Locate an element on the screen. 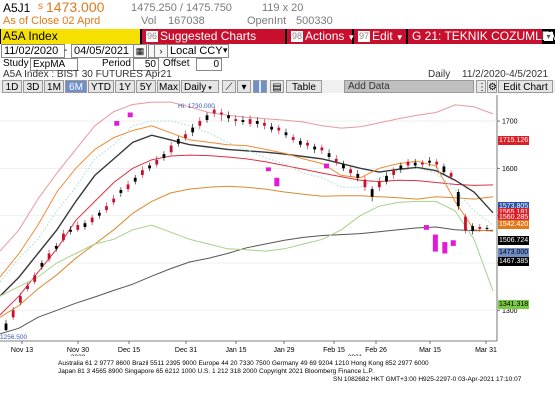 The width and height of the screenshot is (555, 400). suggested-charts-button: 96 Suggested Charts is located at coordinates (213, 36).